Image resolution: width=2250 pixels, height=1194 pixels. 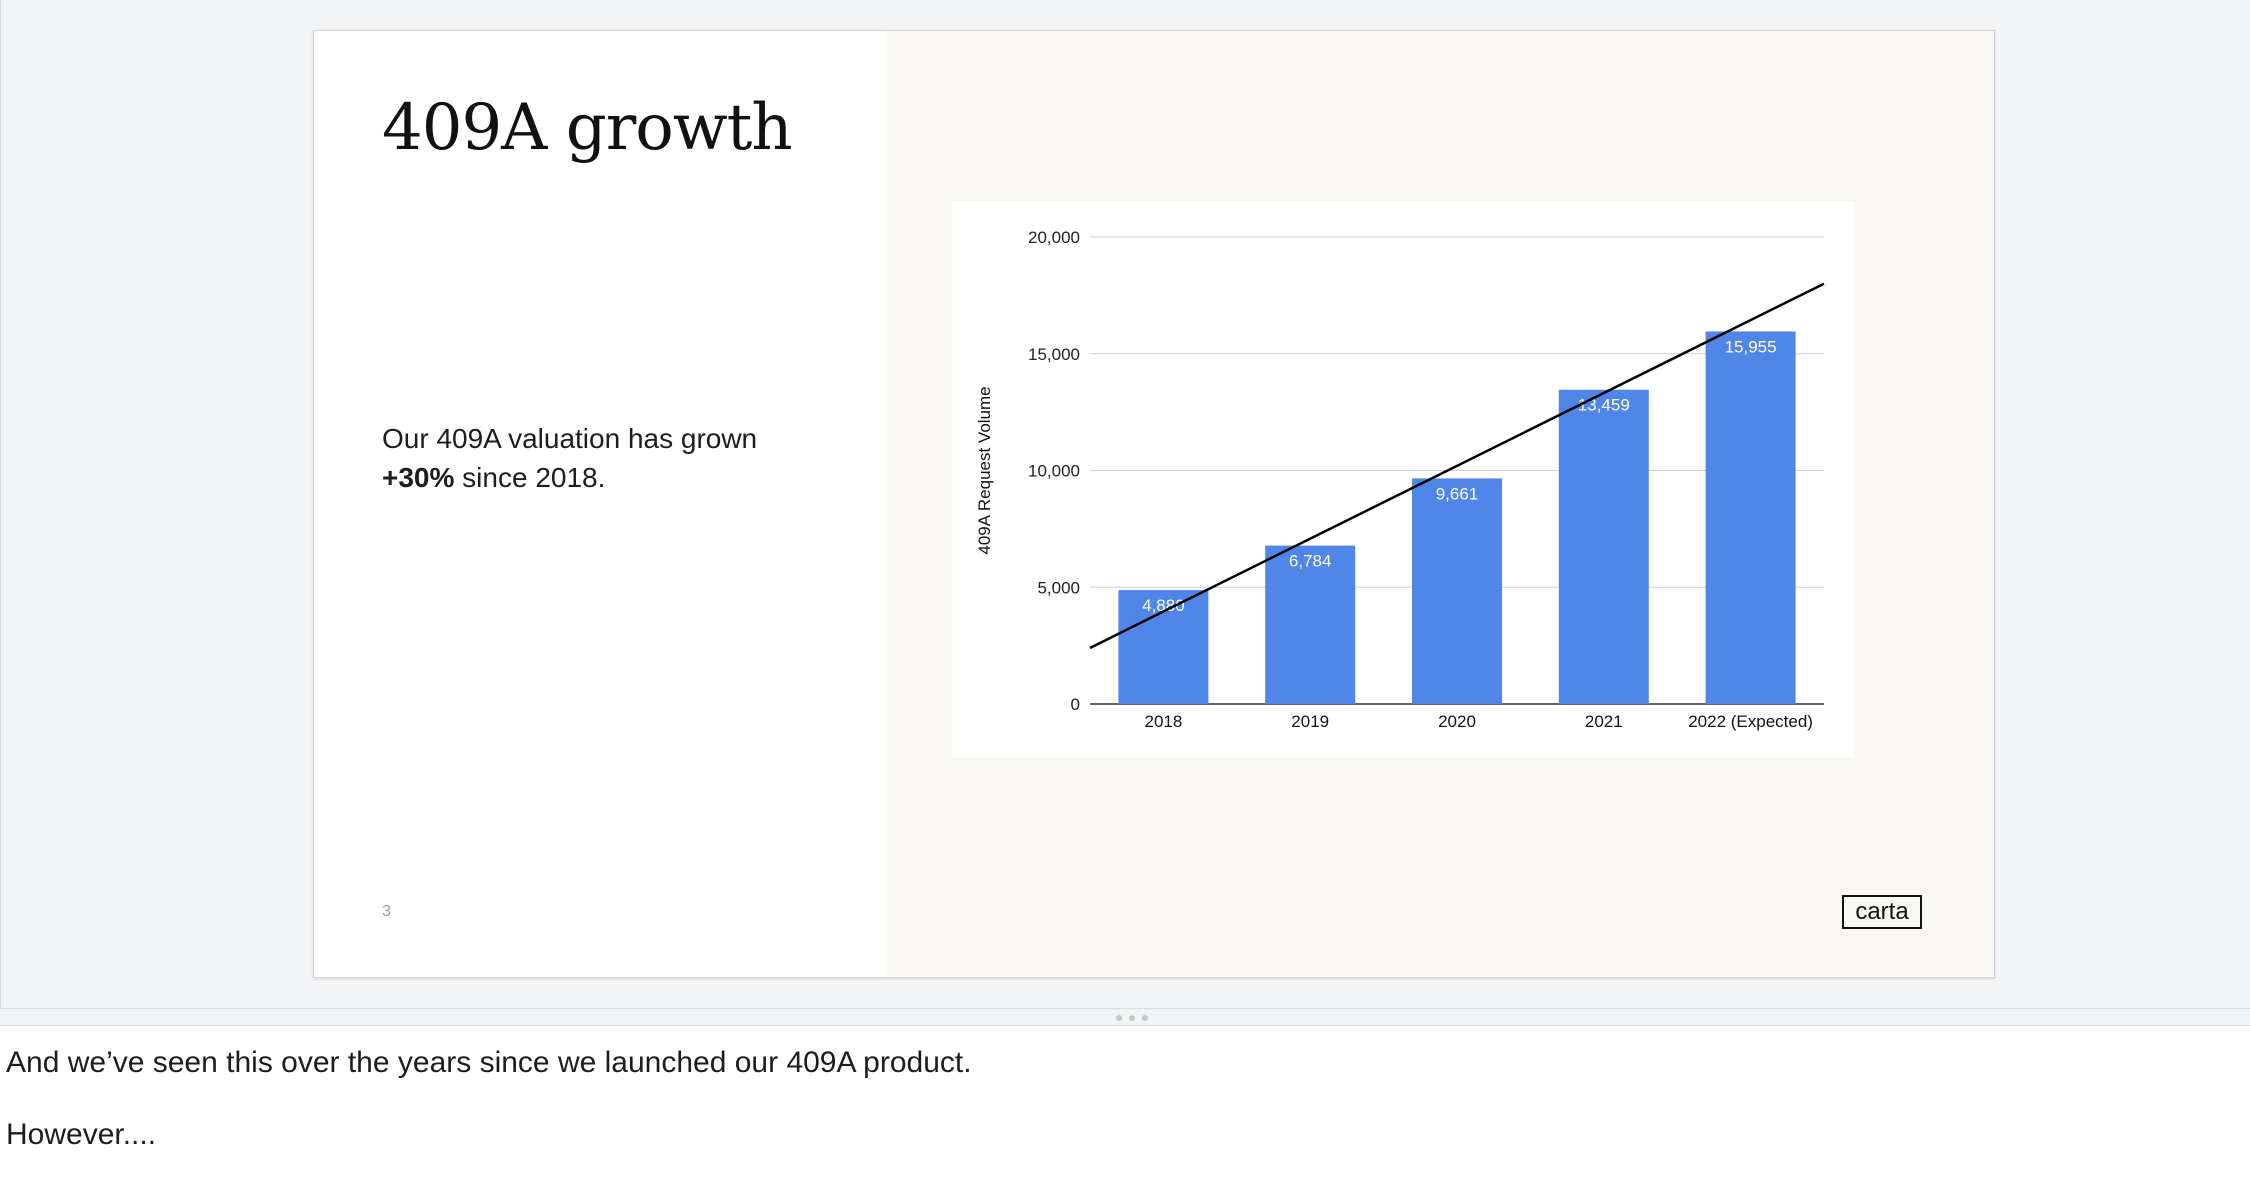 I want to click on bar-data-label: 15,955, so click(x=1751, y=346).